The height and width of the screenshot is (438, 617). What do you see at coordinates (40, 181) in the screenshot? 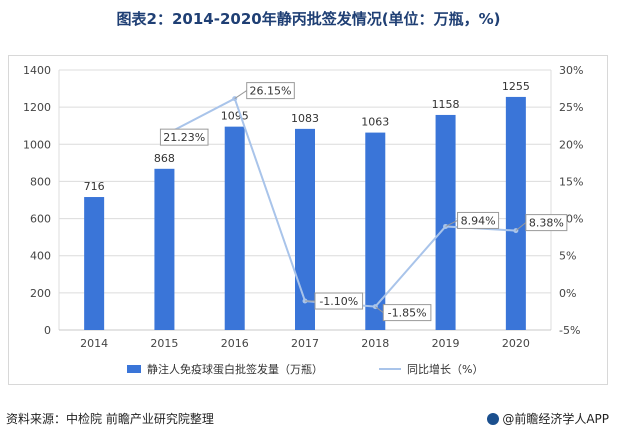
I see `y-left-tick-label: 800` at bounding box center [40, 181].